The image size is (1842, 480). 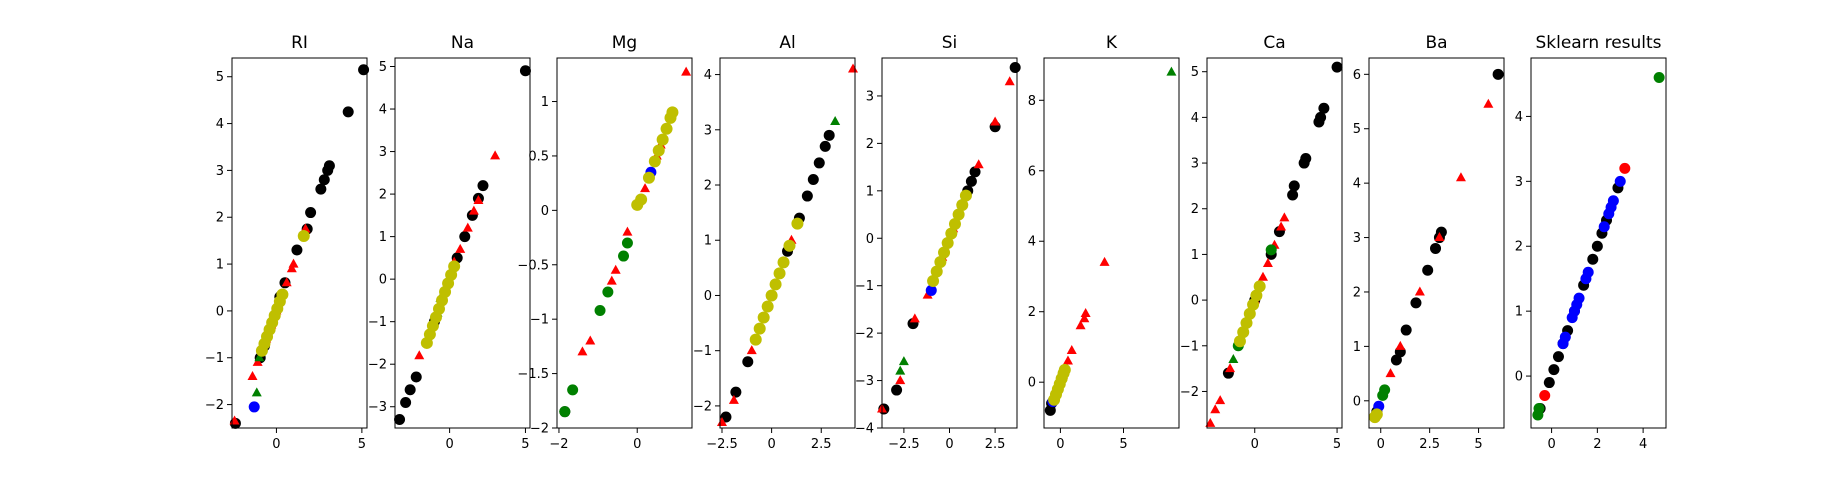 I want to click on subplot-2: Mg −2 0 −2 −1.5 −1 −0.5 0 0.5 1, so click(x=605, y=242).